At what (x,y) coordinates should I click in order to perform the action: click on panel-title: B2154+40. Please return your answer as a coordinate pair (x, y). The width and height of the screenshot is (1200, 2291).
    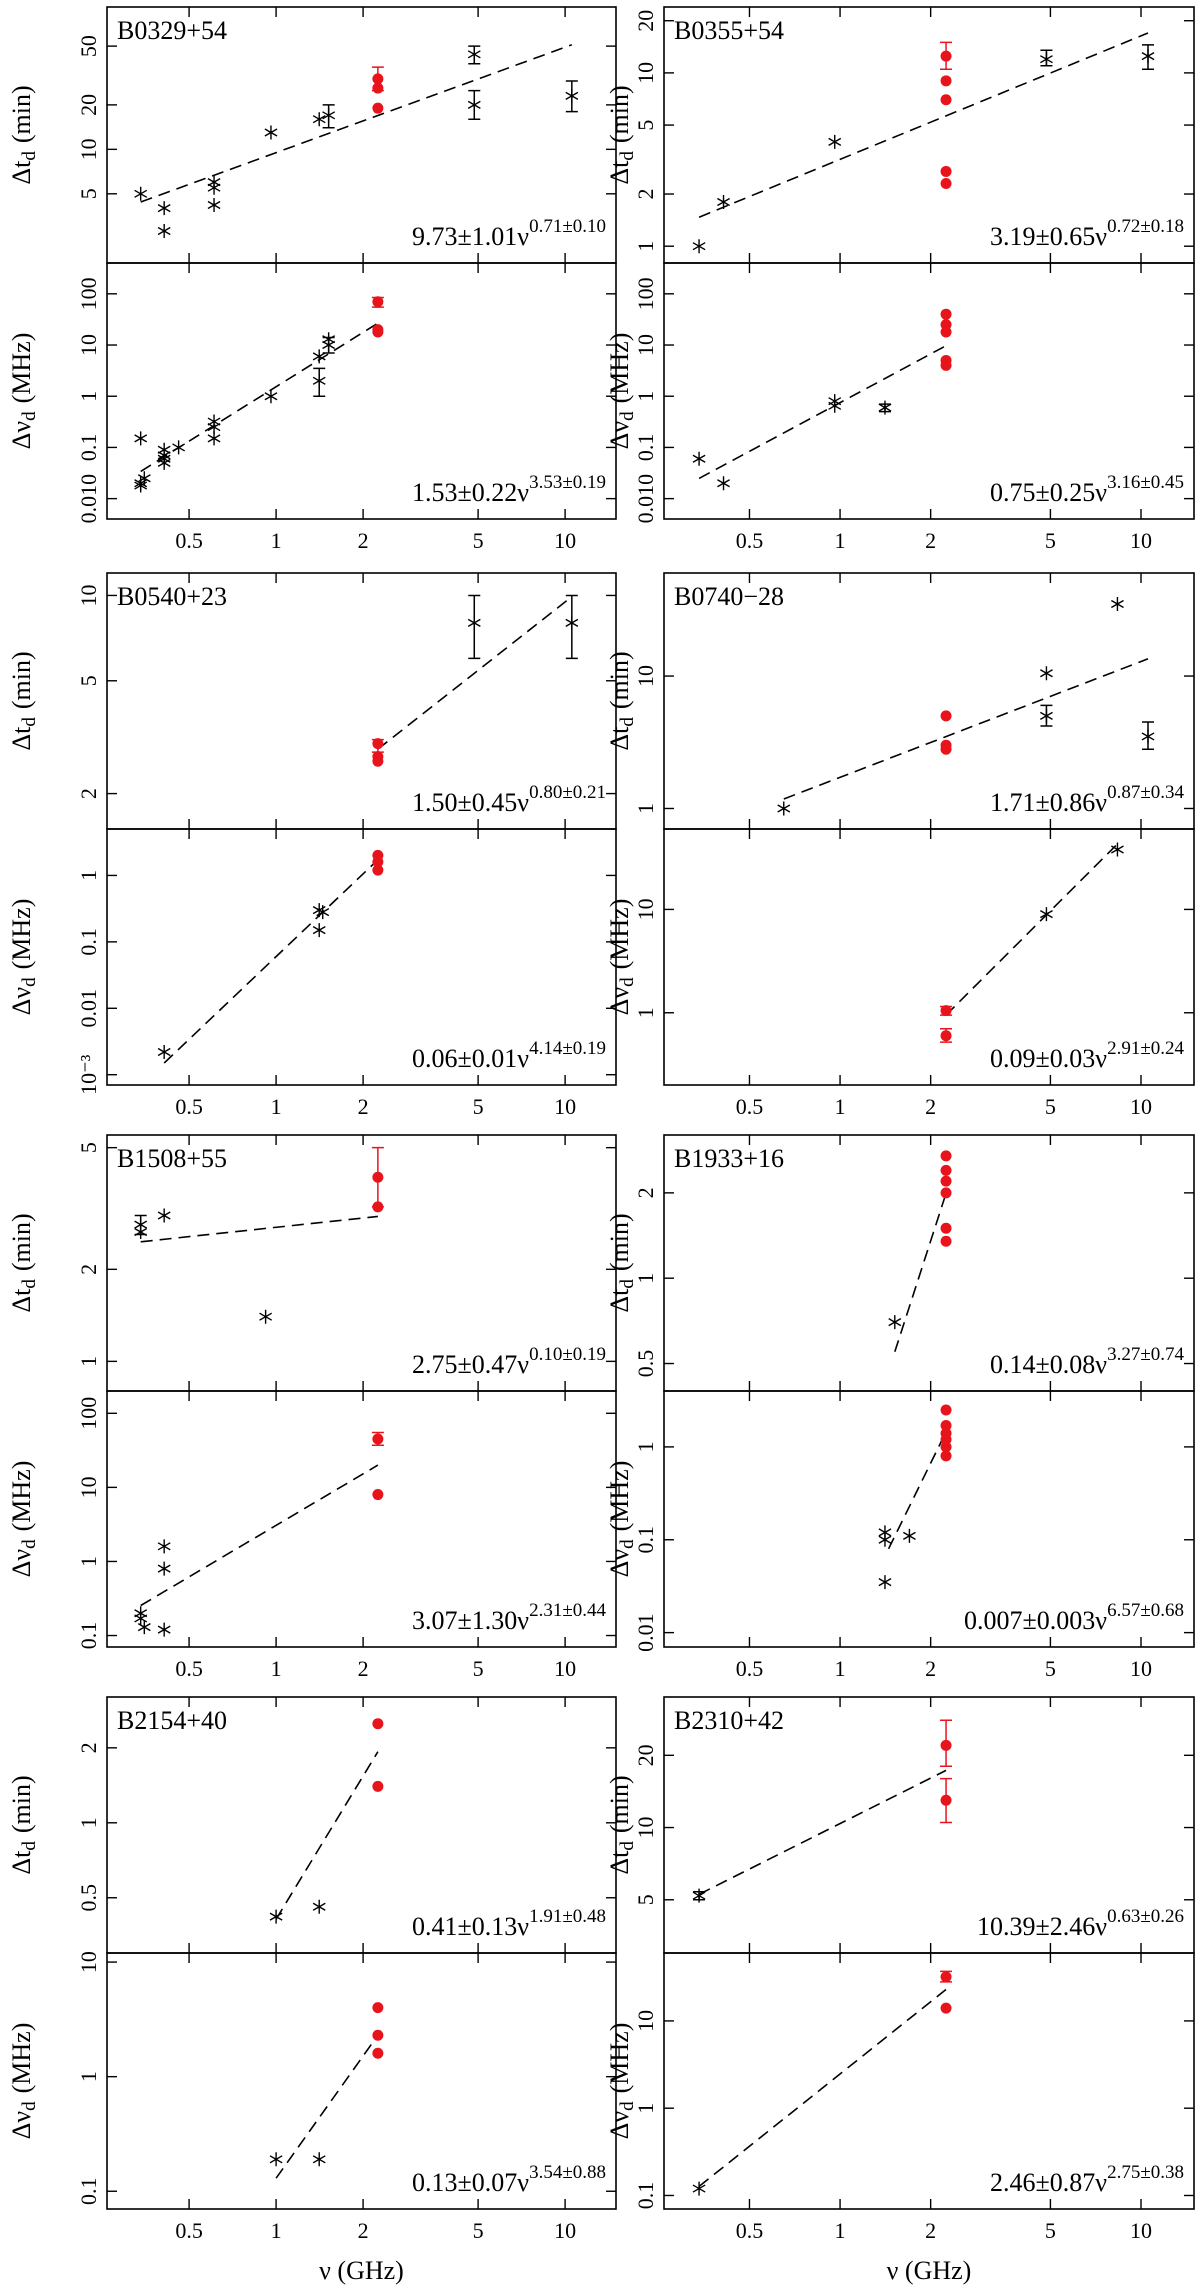
    Looking at the image, I should click on (172, 1720).